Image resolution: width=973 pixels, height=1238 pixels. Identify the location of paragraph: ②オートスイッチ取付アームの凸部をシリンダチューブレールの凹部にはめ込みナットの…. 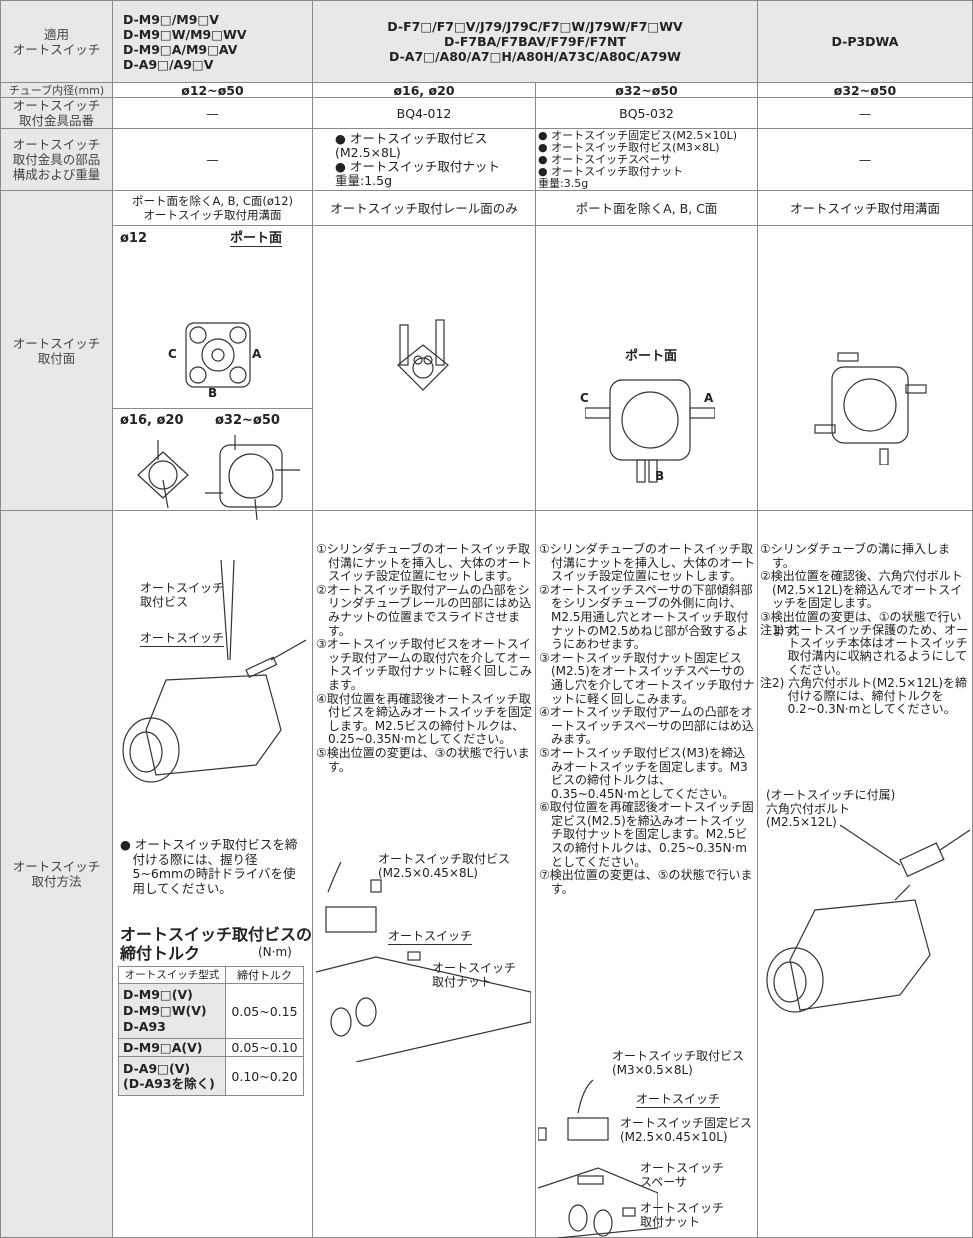
(424, 610).